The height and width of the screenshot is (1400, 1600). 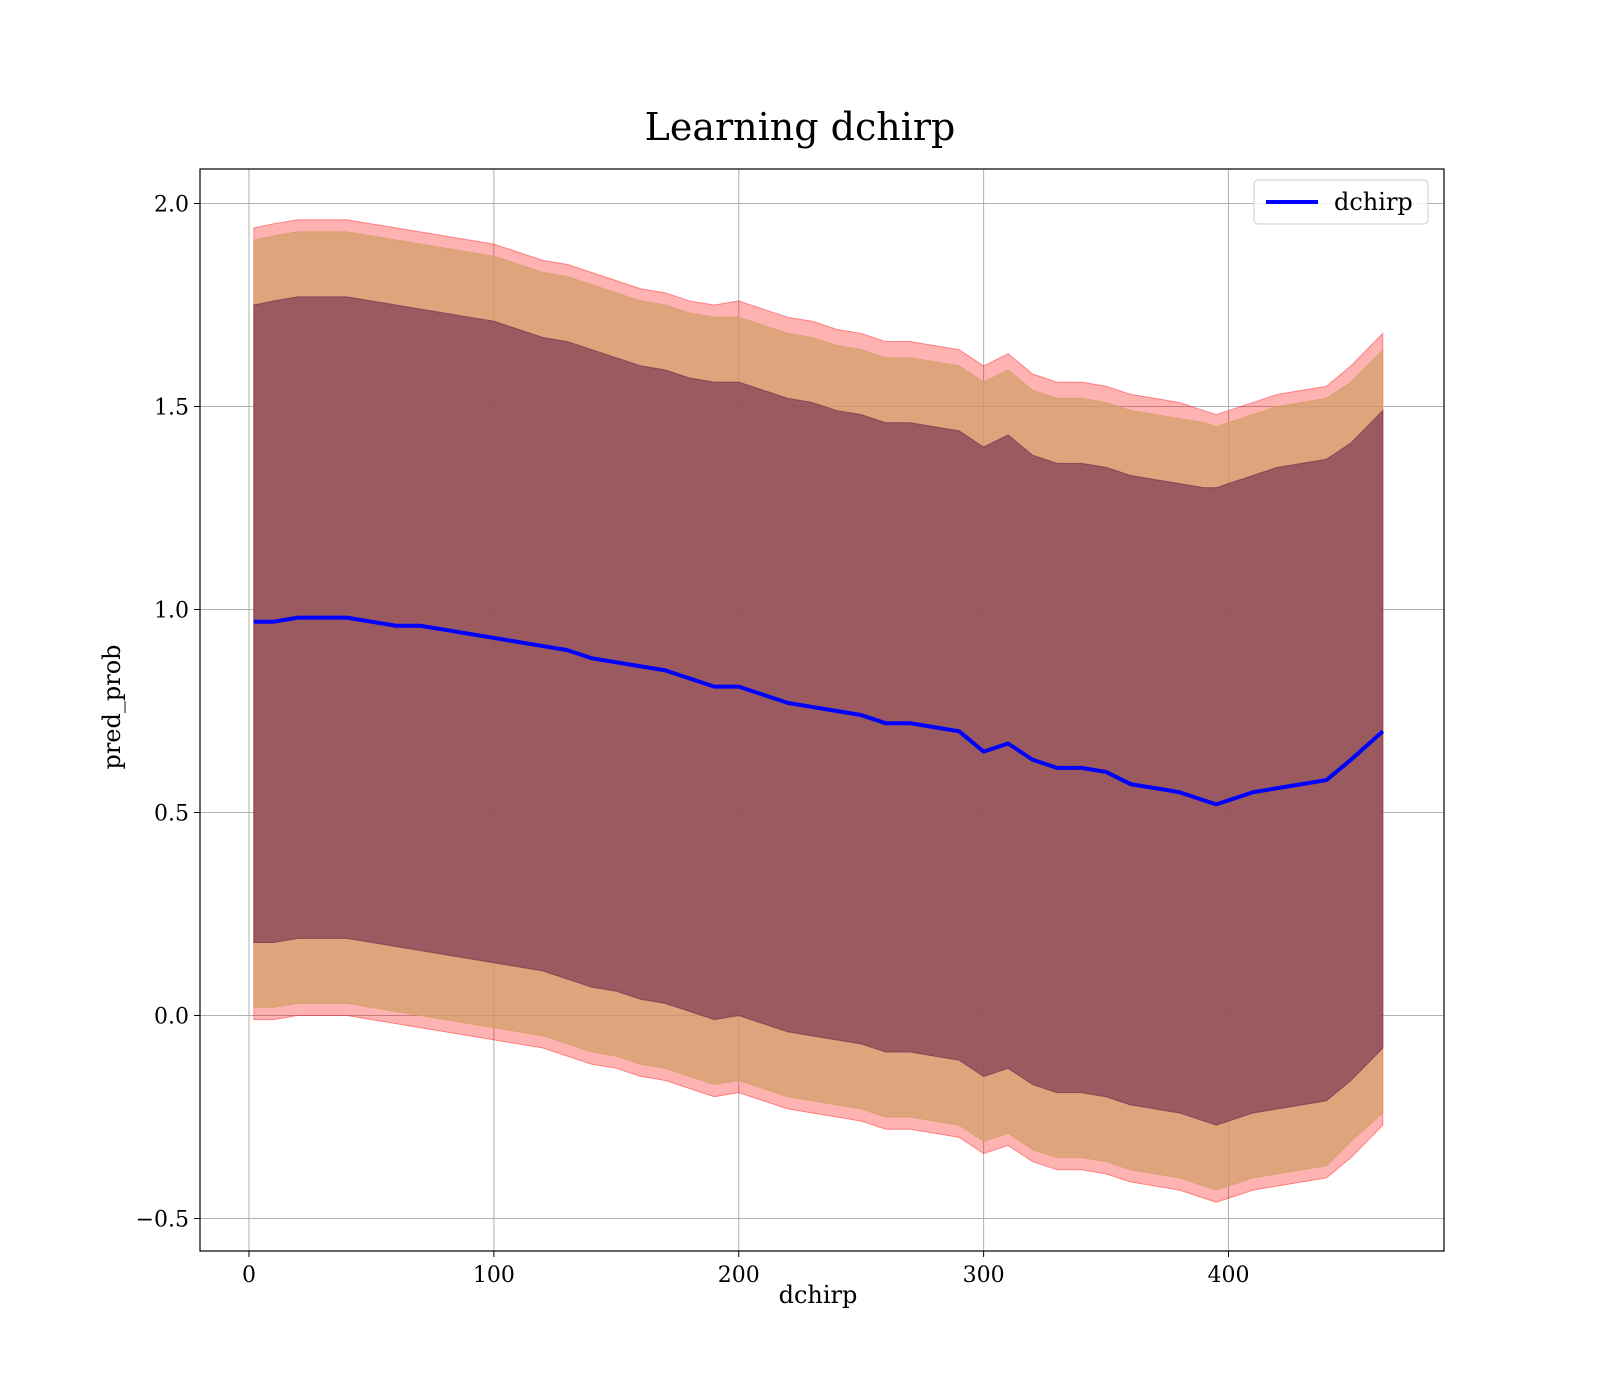 I want to click on x-axis-ticks: 0 100 200 300 400, so click(x=746, y=1269).